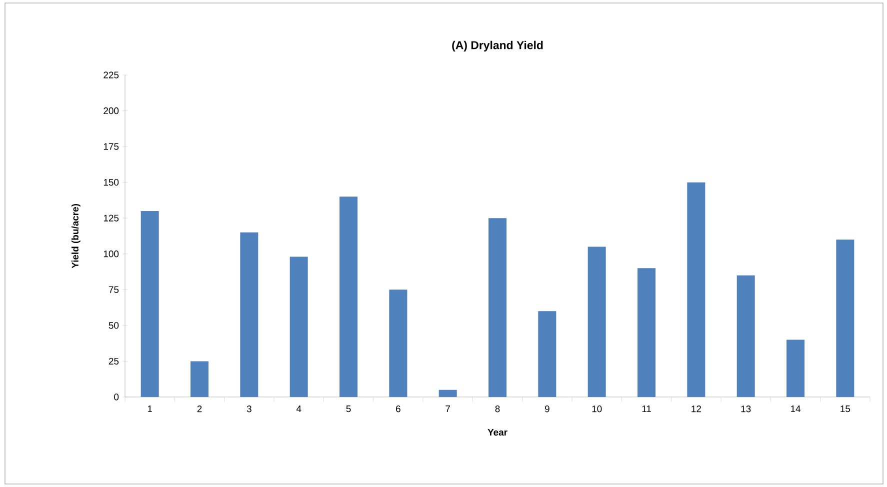 Image resolution: width=887 pixels, height=487 pixels. What do you see at coordinates (845, 409) in the screenshot?
I see `x-tick-label: 15` at bounding box center [845, 409].